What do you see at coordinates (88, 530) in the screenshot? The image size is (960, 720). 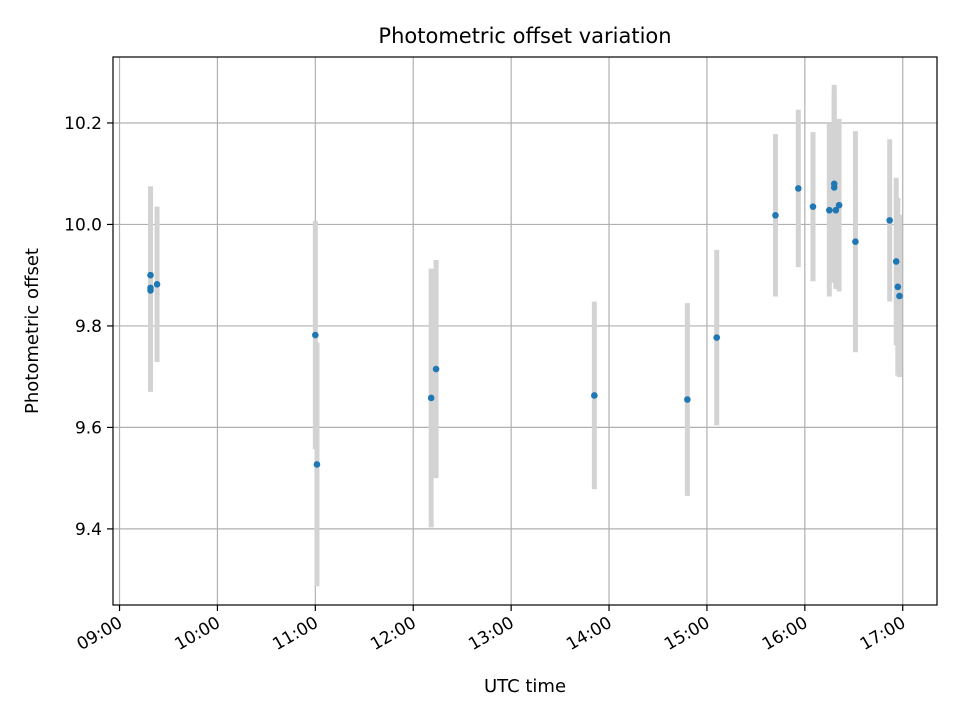 I see `y-tick-label: 9.4` at bounding box center [88, 530].